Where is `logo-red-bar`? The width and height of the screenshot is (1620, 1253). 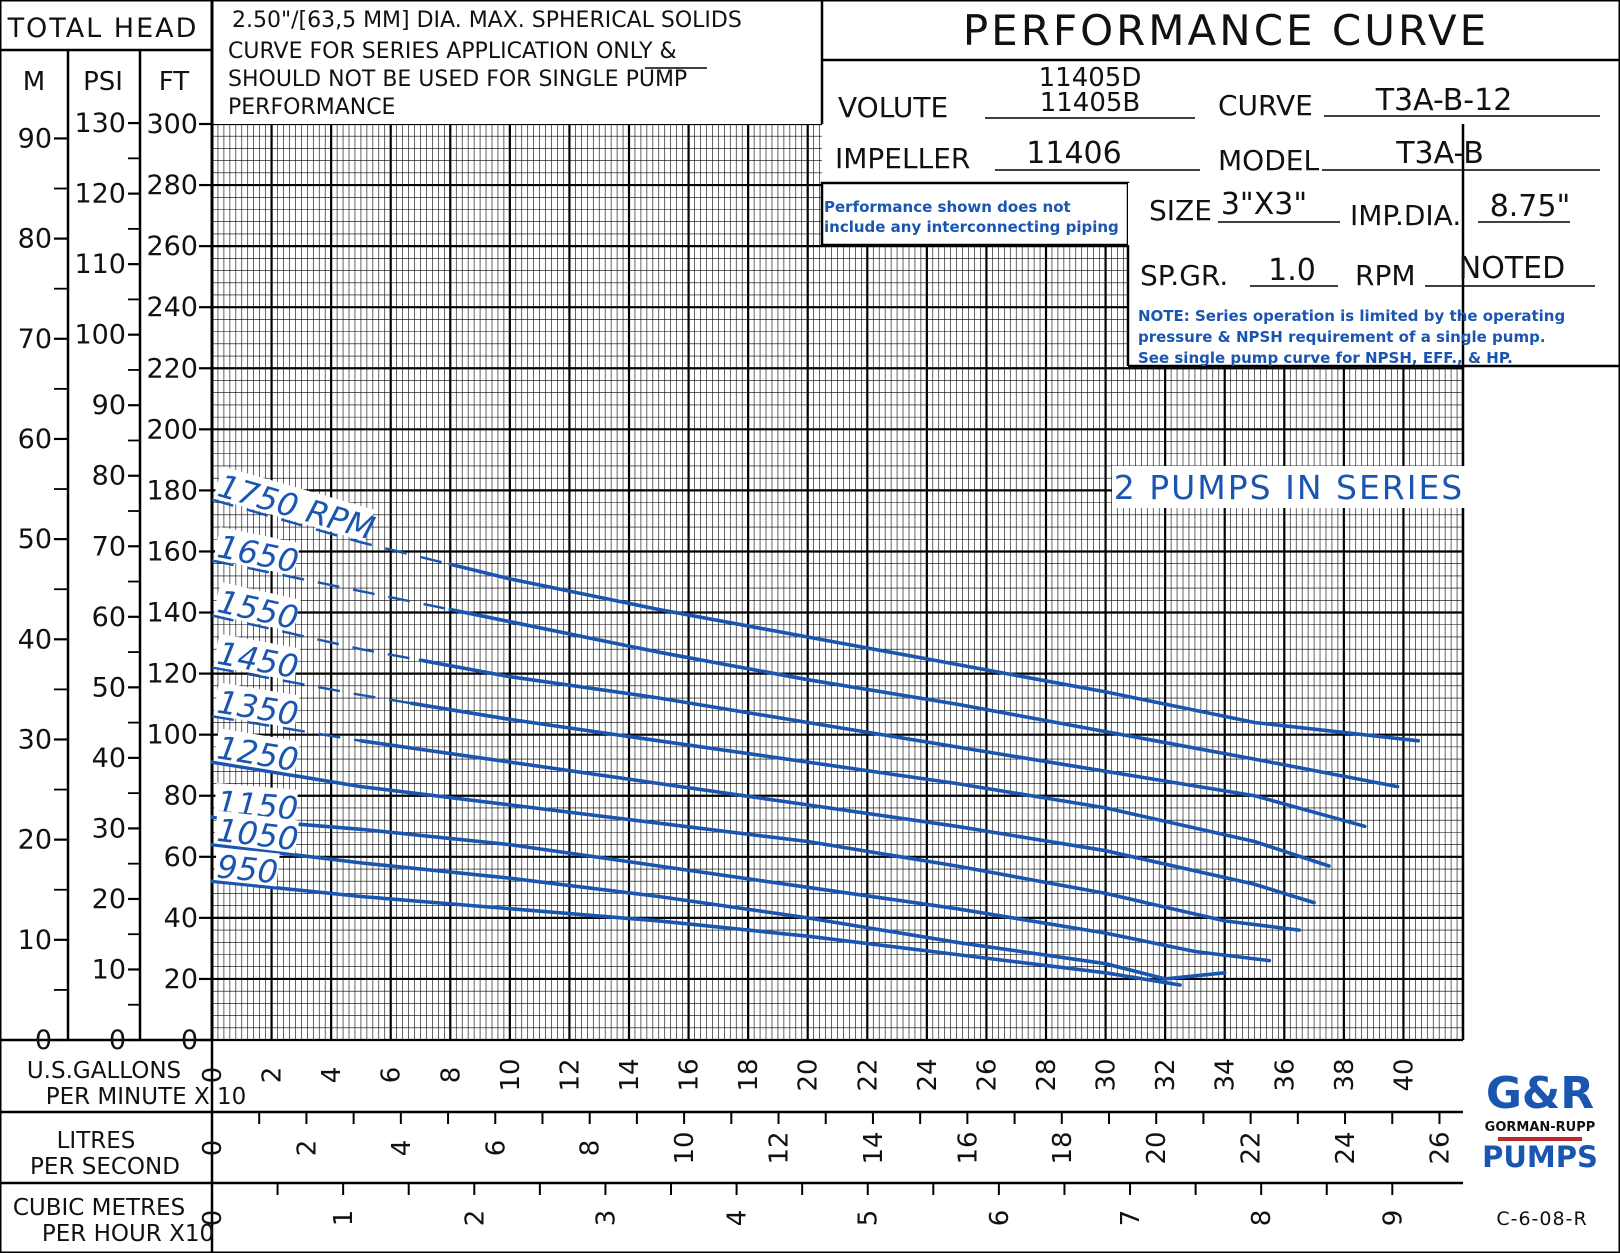 logo-red-bar is located at coordinates (1540, 1139).